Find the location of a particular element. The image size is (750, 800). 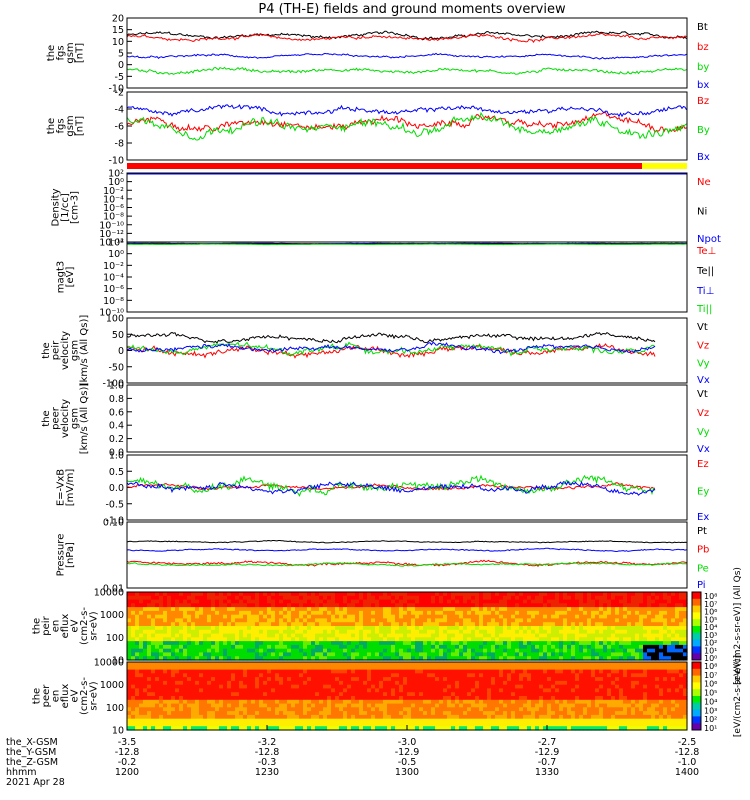

colorbar-frame is located at coordinates (696, 696).